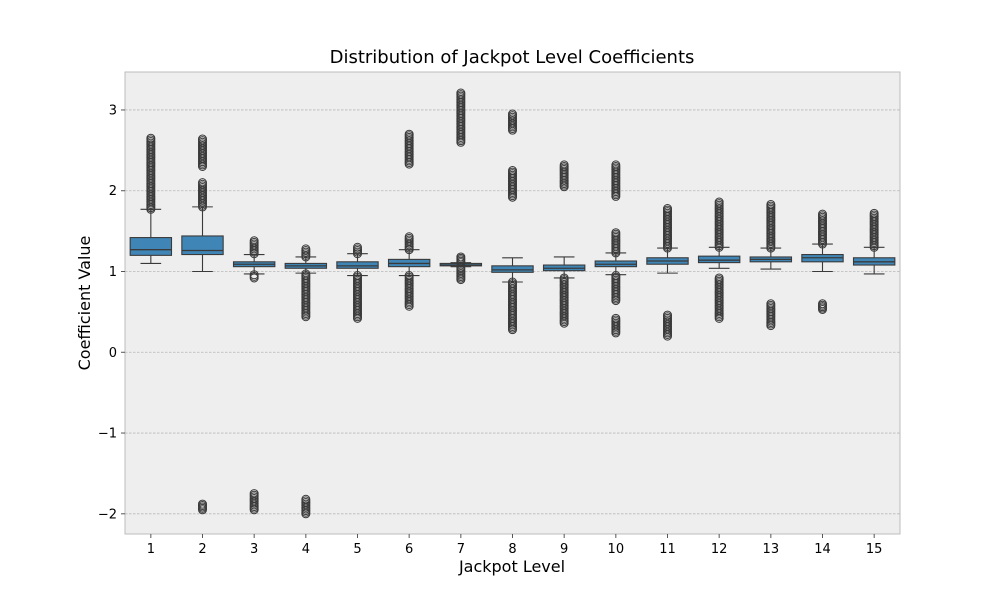 The image size is (1000, 600). I want to click on y-tick-label: 0, so click(113, 353).